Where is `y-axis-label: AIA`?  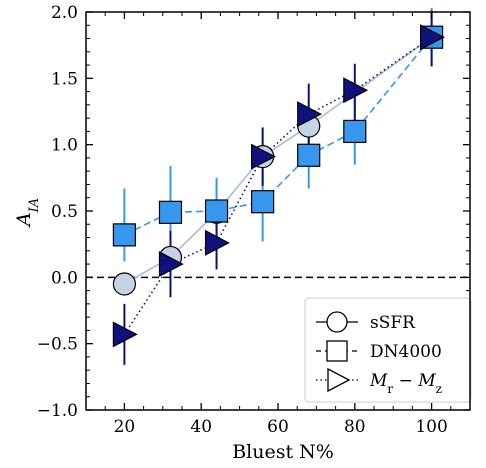
y-axis-label: AIA is located at coordinates (27, 213).